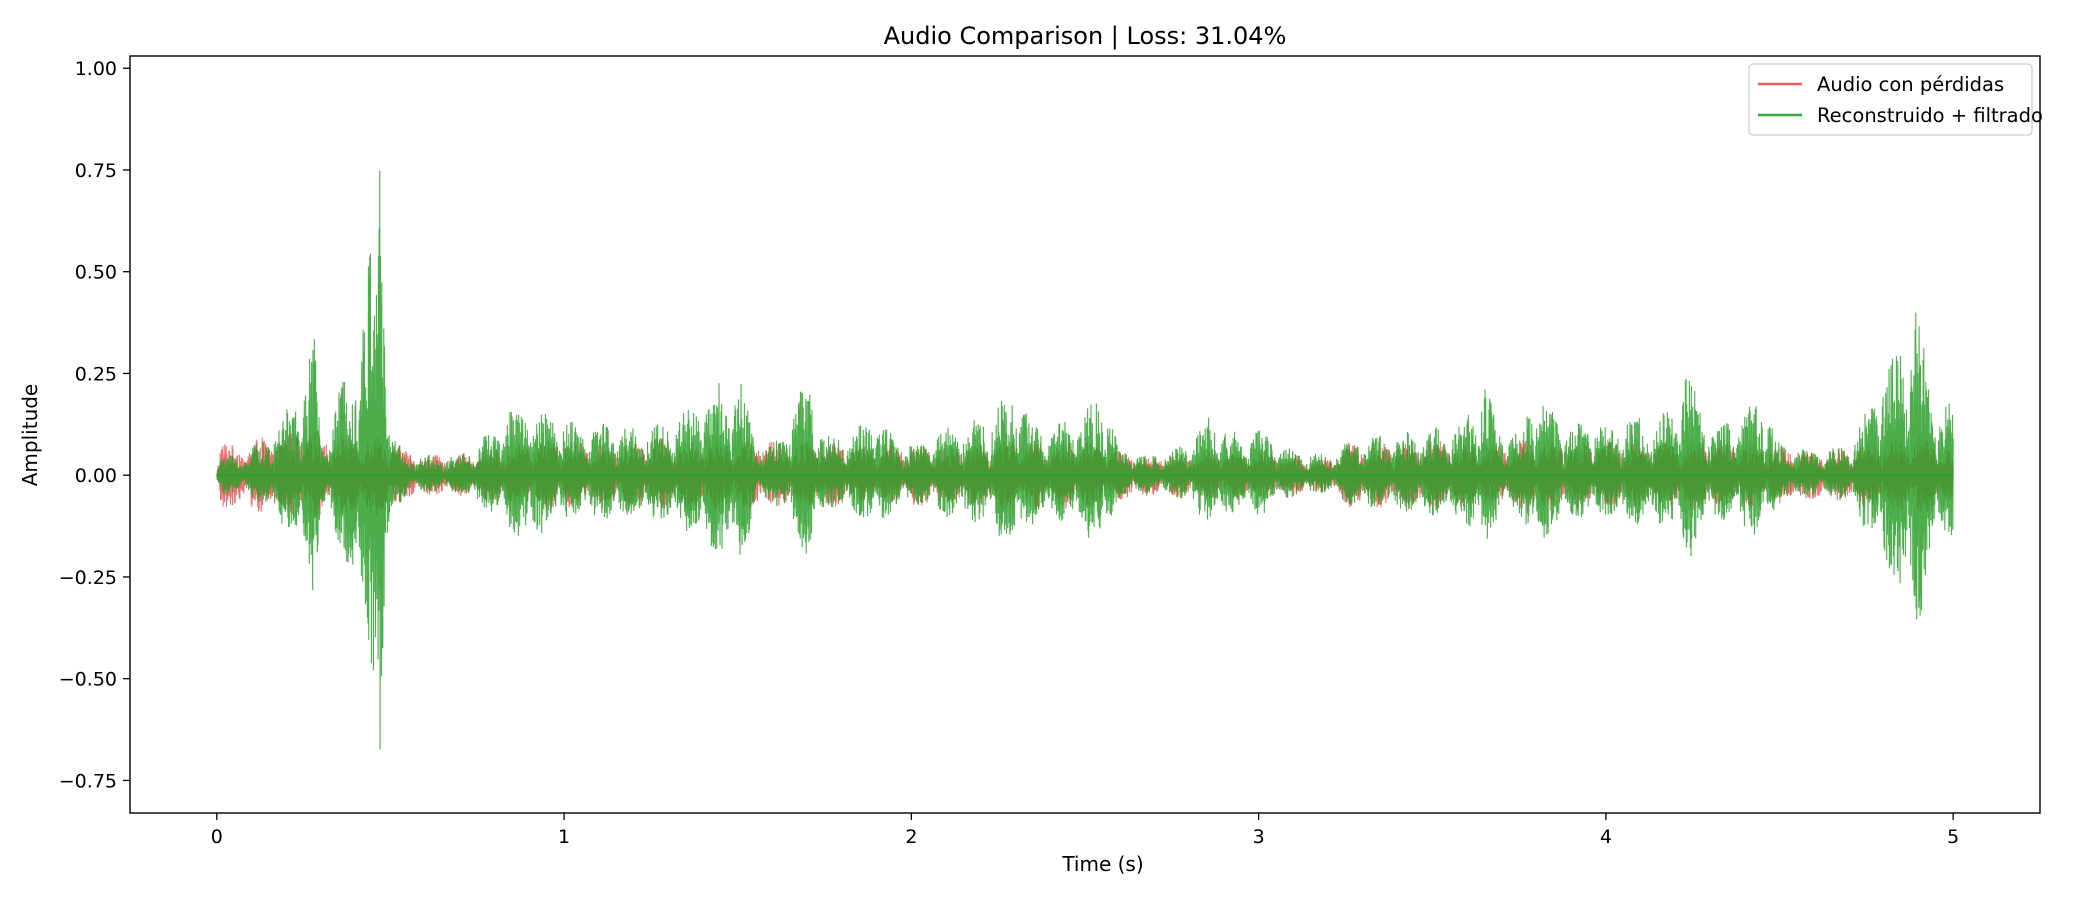 This screenshot has height=900, width=2100. Describe the element at coordinates (88, 578) in the screenshot. I see `y-tick-label: −0.25` at that location.